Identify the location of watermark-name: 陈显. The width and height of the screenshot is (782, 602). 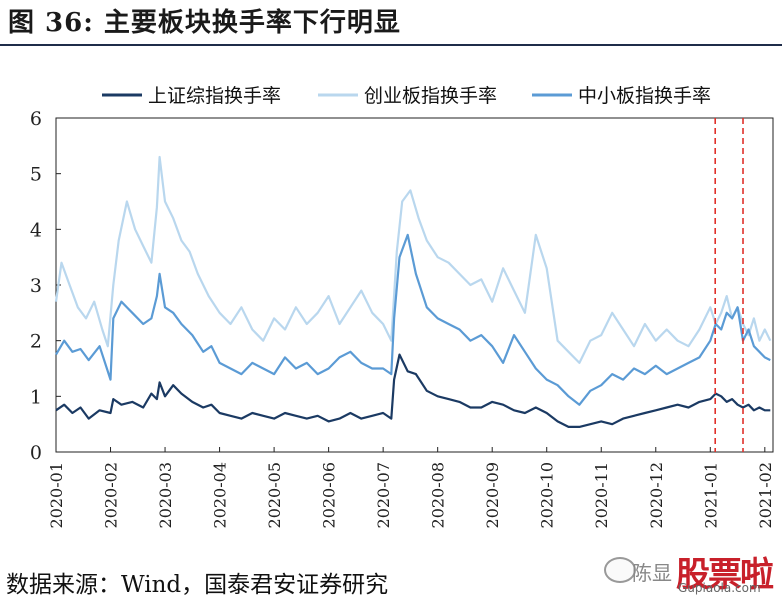
(652, 573).